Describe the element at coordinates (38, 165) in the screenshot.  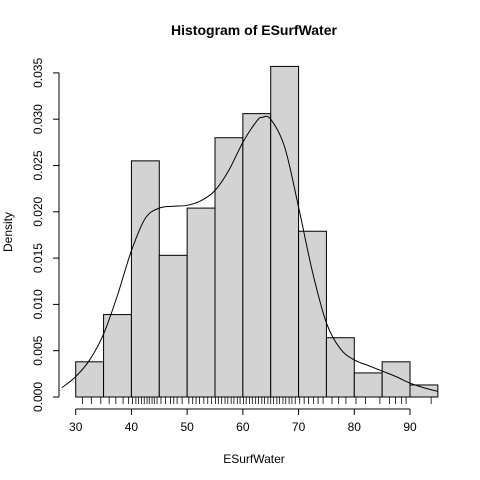
I see `y-tick-label-5: 0.025` at that location.